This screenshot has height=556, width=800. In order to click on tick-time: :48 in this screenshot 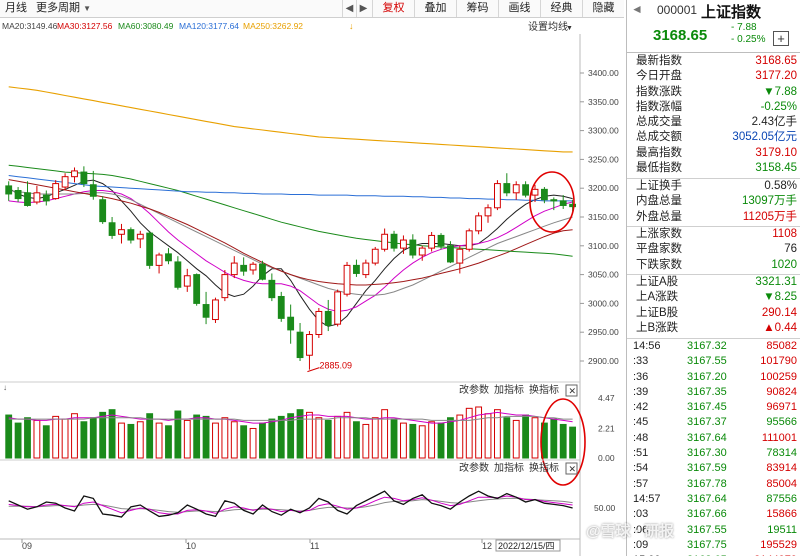, I will do `click(641, 437)`.